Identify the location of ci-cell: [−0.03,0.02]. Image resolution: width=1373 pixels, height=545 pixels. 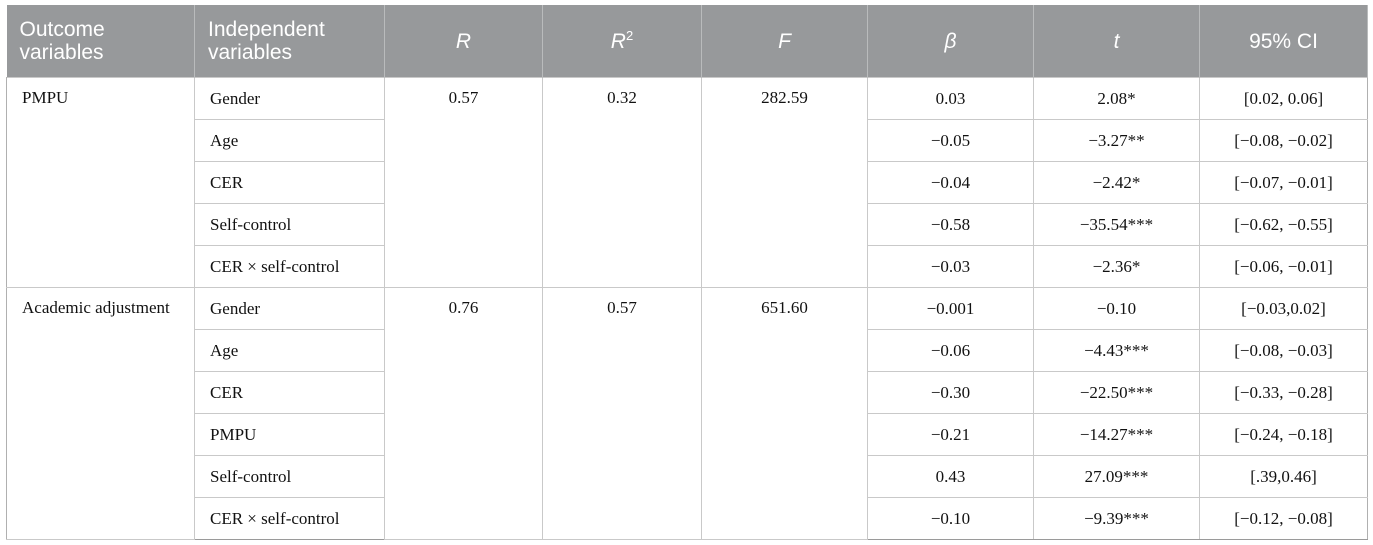
(1283, 308).